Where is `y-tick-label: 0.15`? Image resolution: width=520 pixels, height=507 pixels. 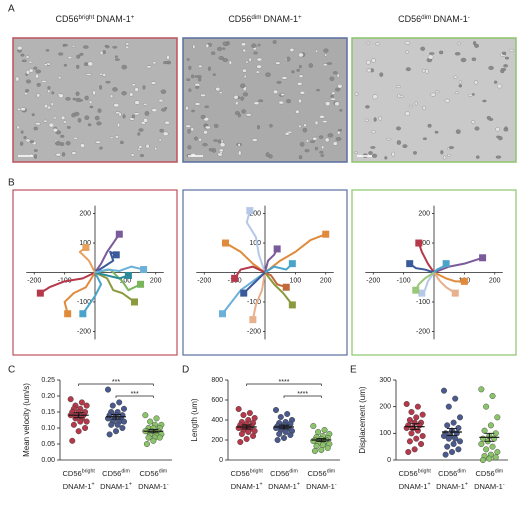 y-tick-label: 0.15 is located at coordinates (48, 412).